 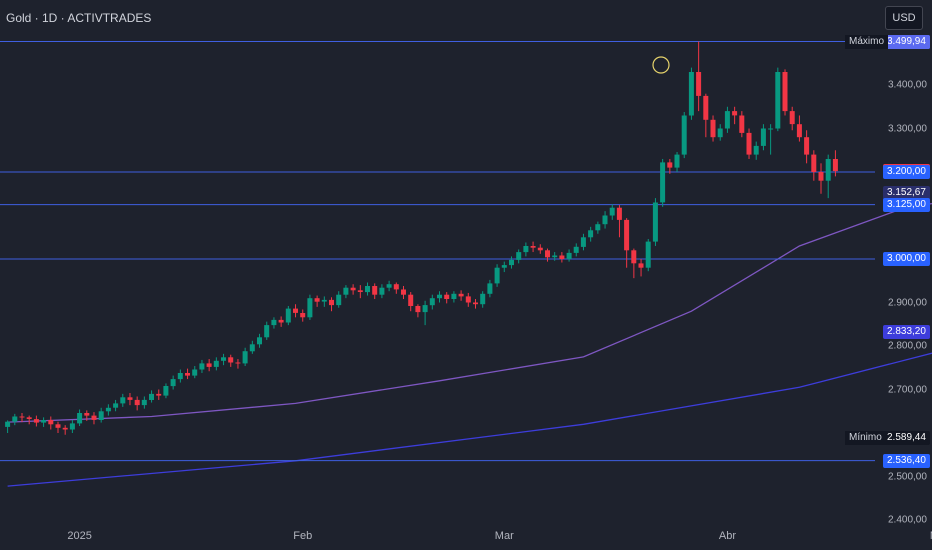 What do you see at coordinates (906, 259) in the screenshot?
I see `price-tag: 3.000,00` at bounding box center [906, 259].